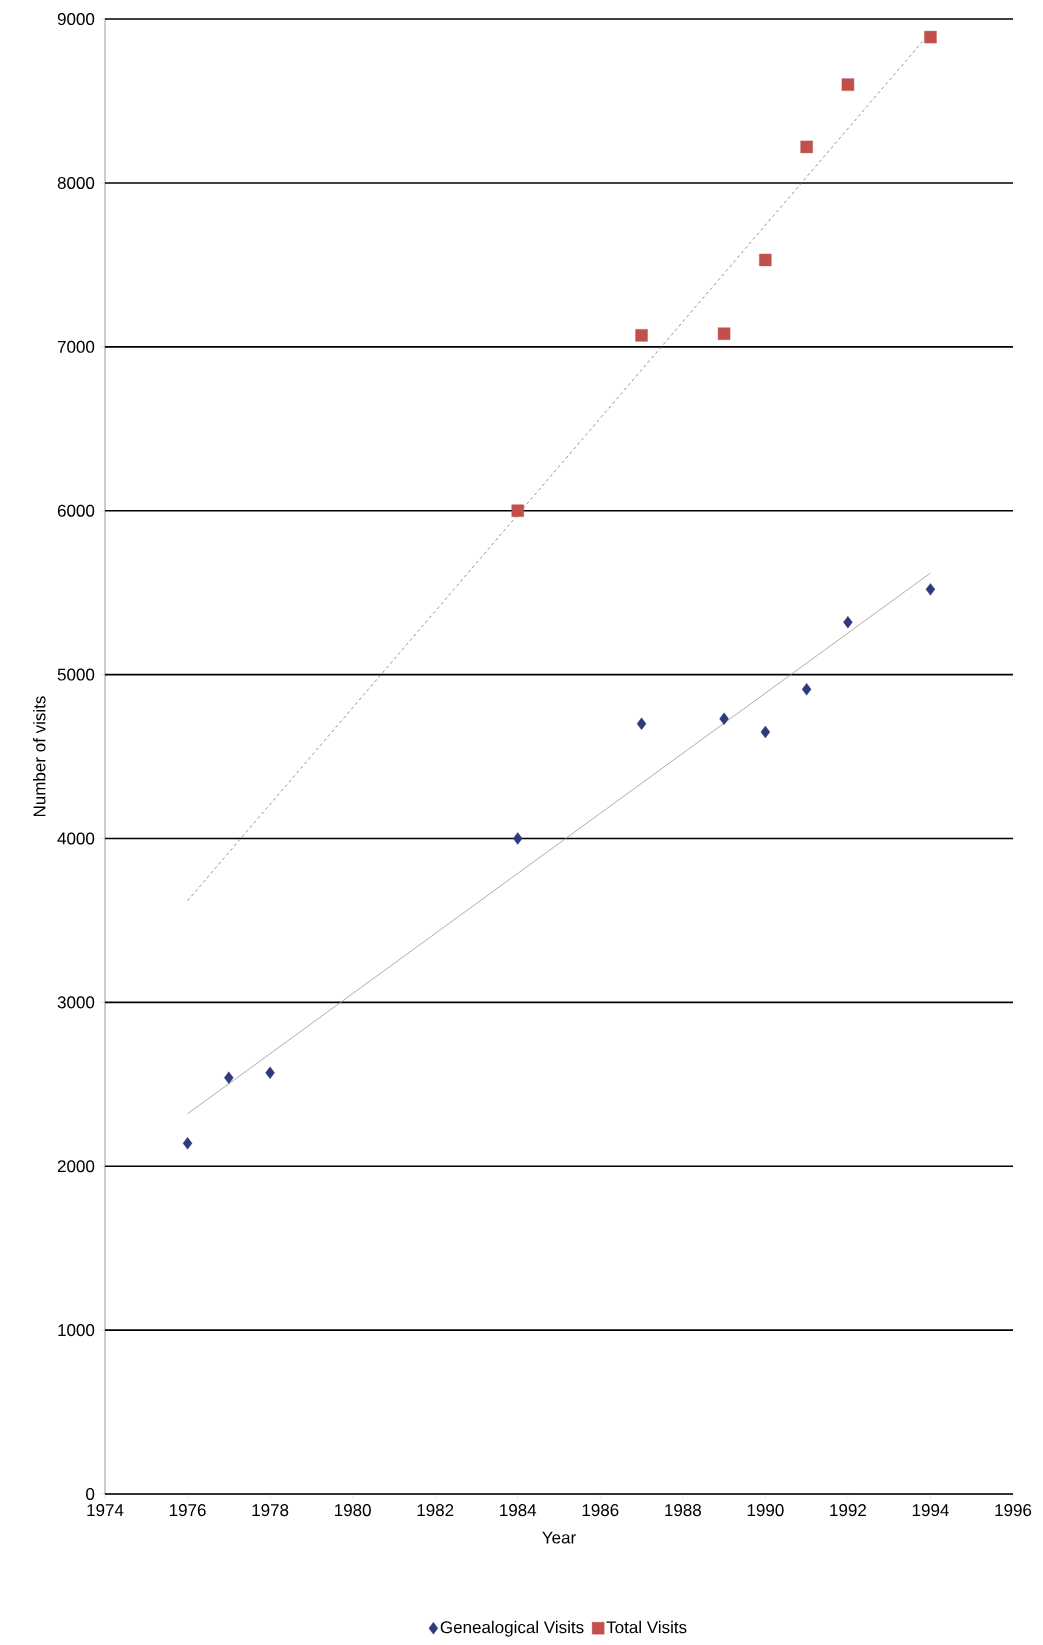 Image resolution: width=1043 pixels, height=1645 pixels. What do you see at coordinates (512, 1628) in the screenshot?
I see `legend-label: Genealogical Visits` at bounding box center [512, 1628].